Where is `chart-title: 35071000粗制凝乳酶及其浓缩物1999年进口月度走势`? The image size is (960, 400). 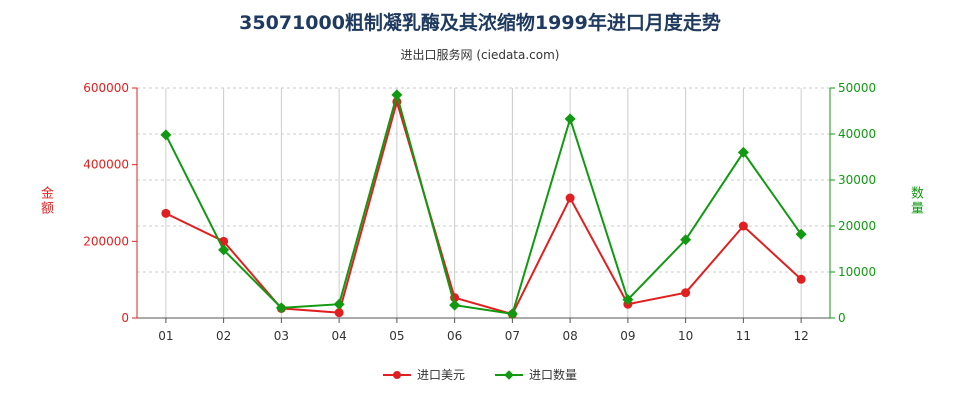 chart-title: 35071000粗制凝乳酶及其浓缩物1999年进口月度走势 is located at coordinates (480, 23).